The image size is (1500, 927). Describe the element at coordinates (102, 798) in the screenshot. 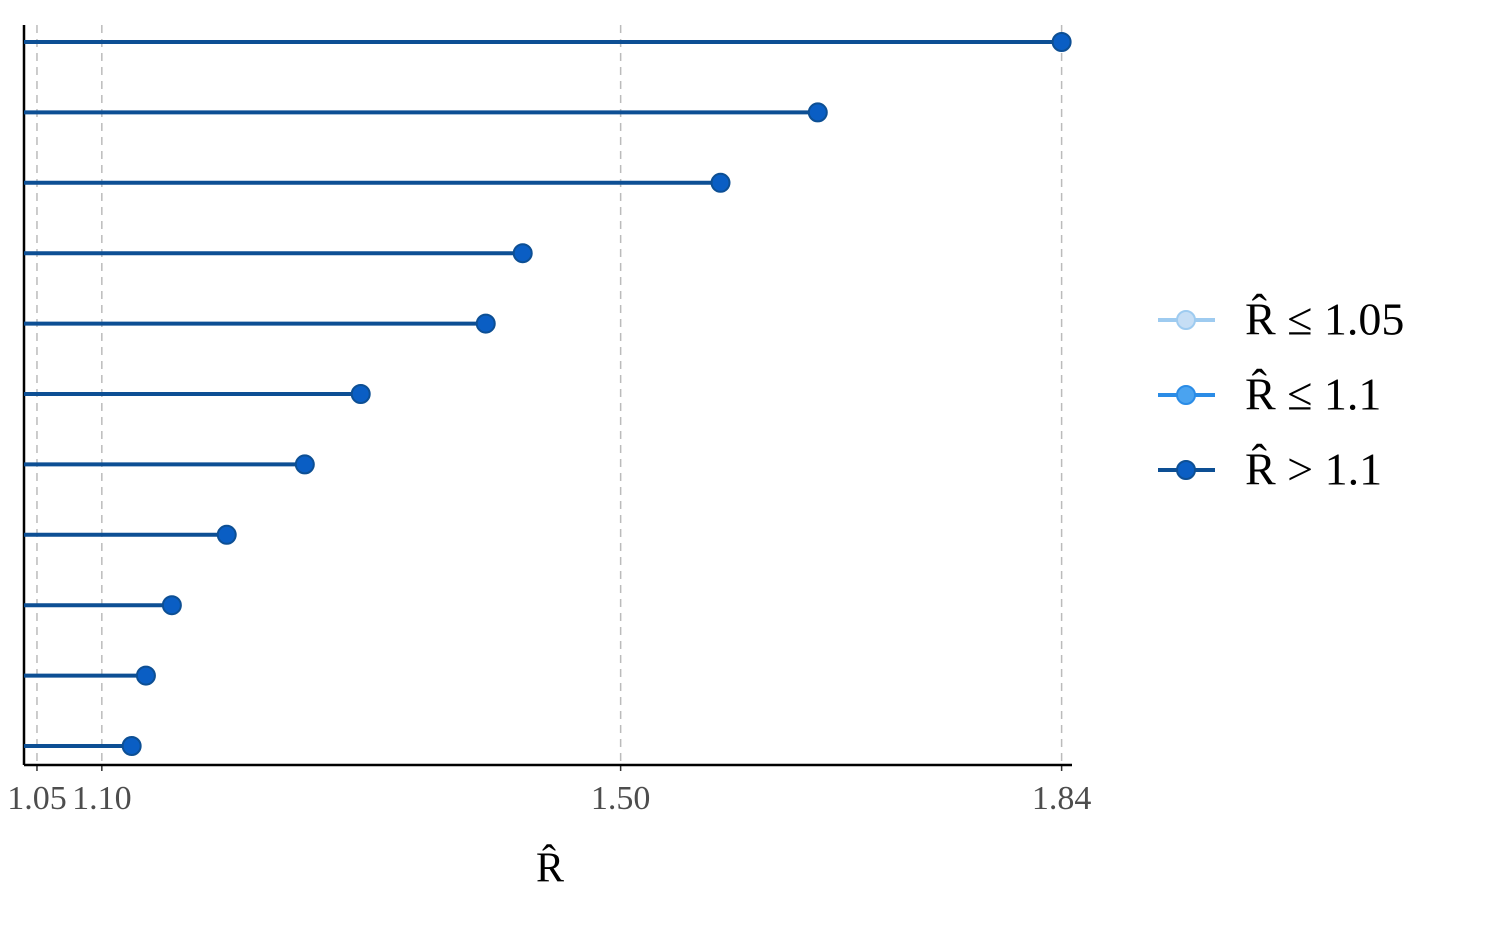

I see `x-tick-label: 1.10` at that location.